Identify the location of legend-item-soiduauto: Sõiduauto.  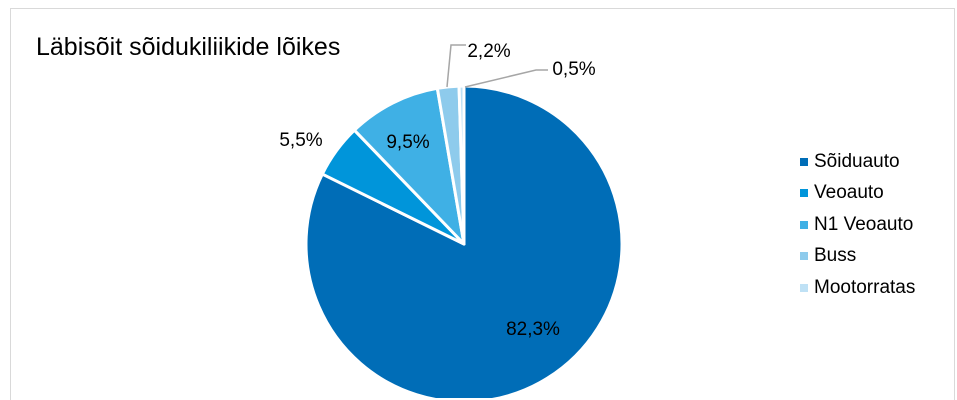
(857, 162).